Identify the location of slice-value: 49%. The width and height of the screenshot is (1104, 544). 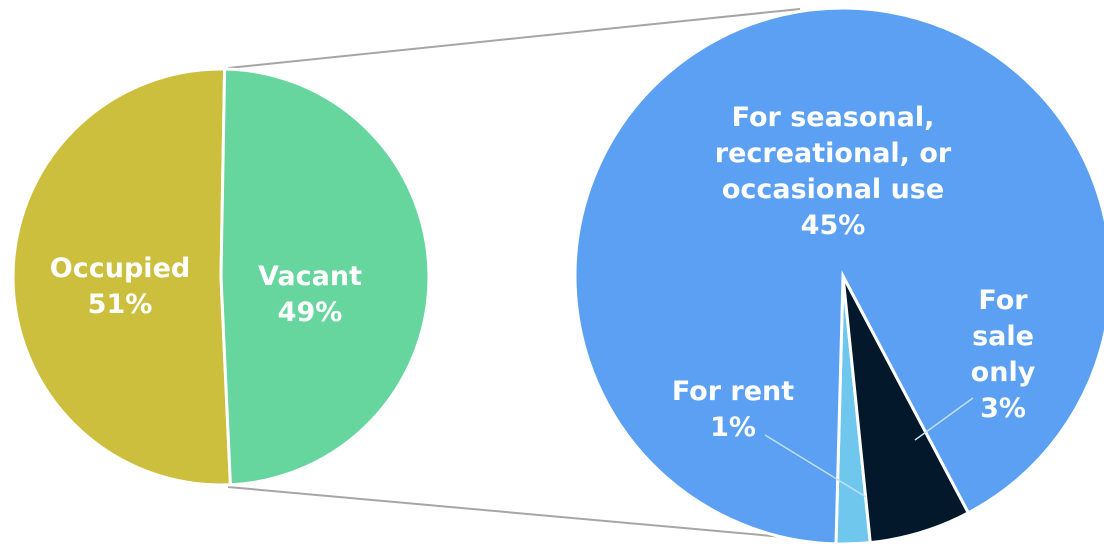
(310, 312).